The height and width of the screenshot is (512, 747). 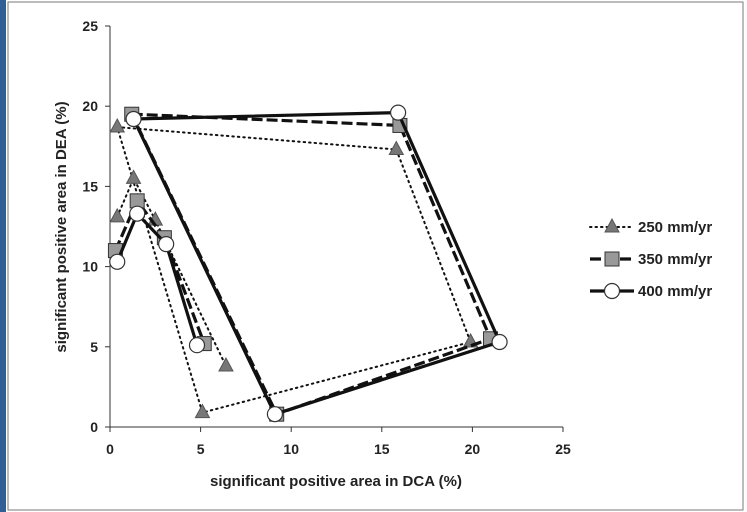 I want to click on y-tick-label: 25, so click(x=90, y=26).